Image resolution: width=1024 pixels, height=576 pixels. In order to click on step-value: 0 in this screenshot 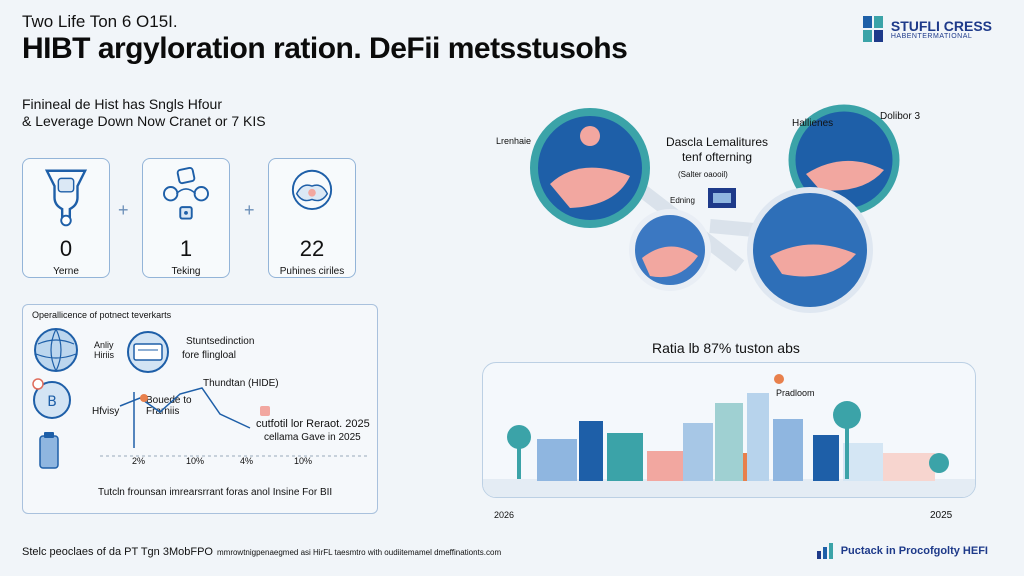, I will do `click(66, 248)`.